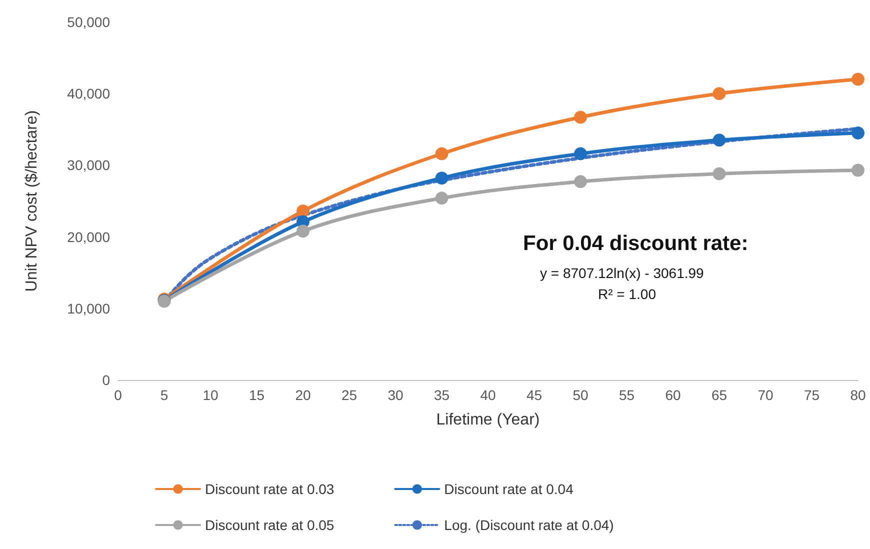 This screenshot has width=870, height=549. Describe the element at coordinates (396, 395) in the screenshot. I see `x-tick-label: 30` at that location.